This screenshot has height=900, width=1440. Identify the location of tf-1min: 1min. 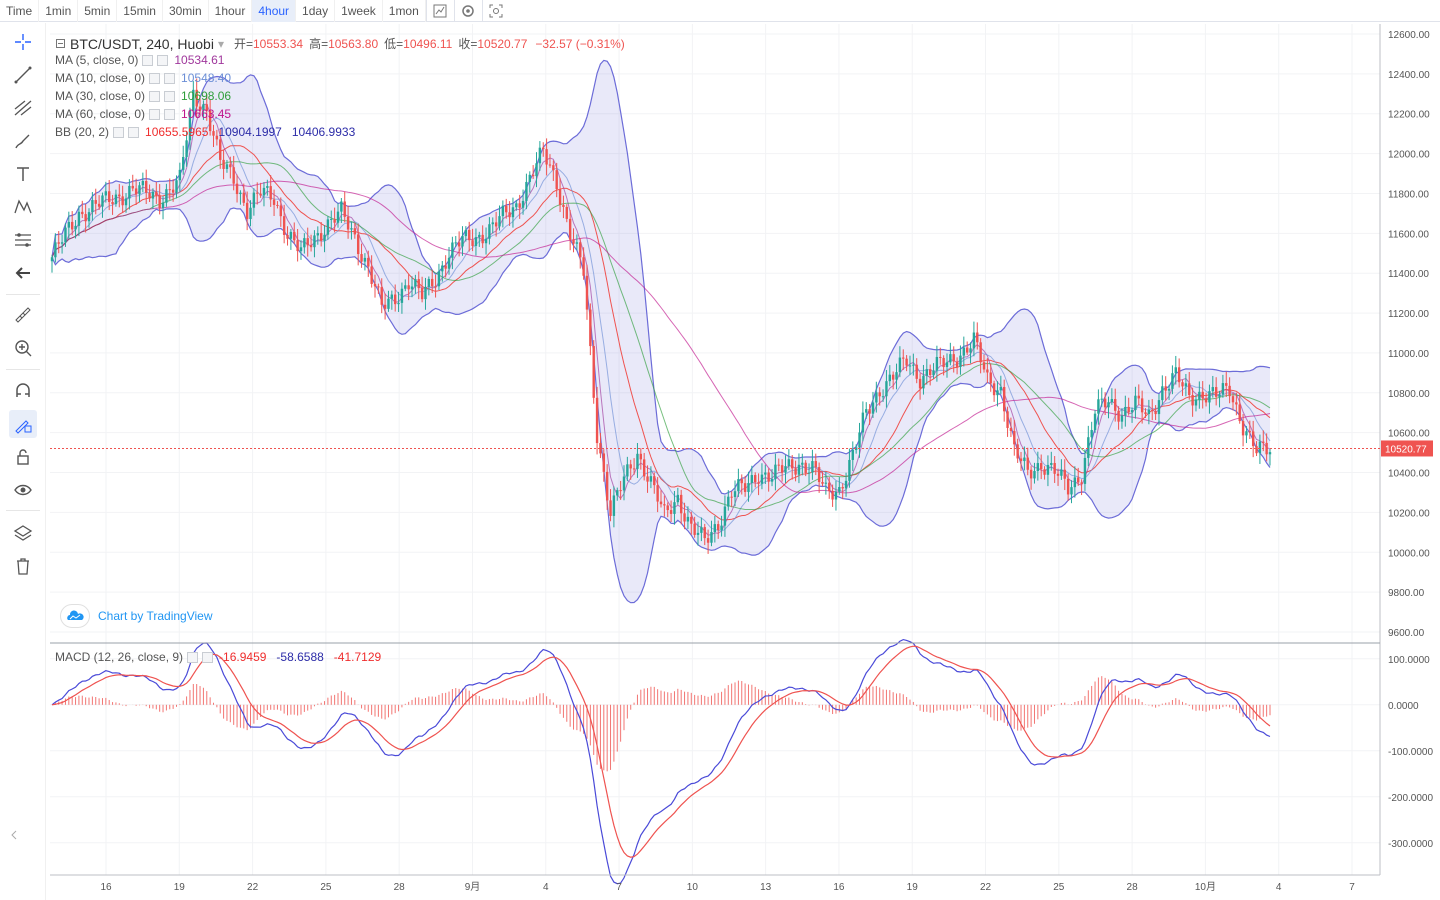
(59, 11).